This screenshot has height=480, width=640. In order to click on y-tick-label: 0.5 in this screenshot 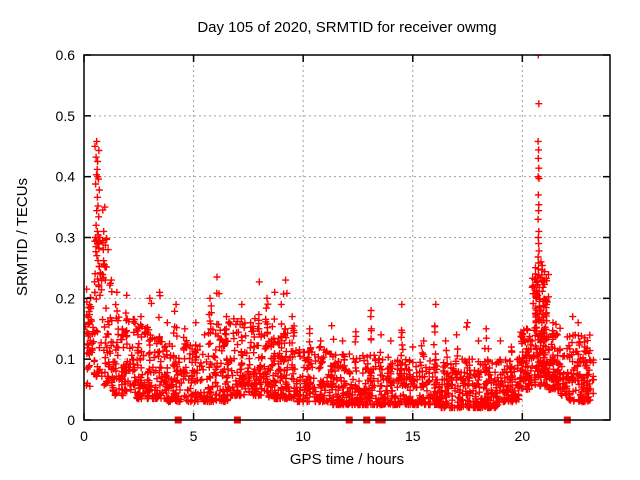, I will do `click(66, 116)`.